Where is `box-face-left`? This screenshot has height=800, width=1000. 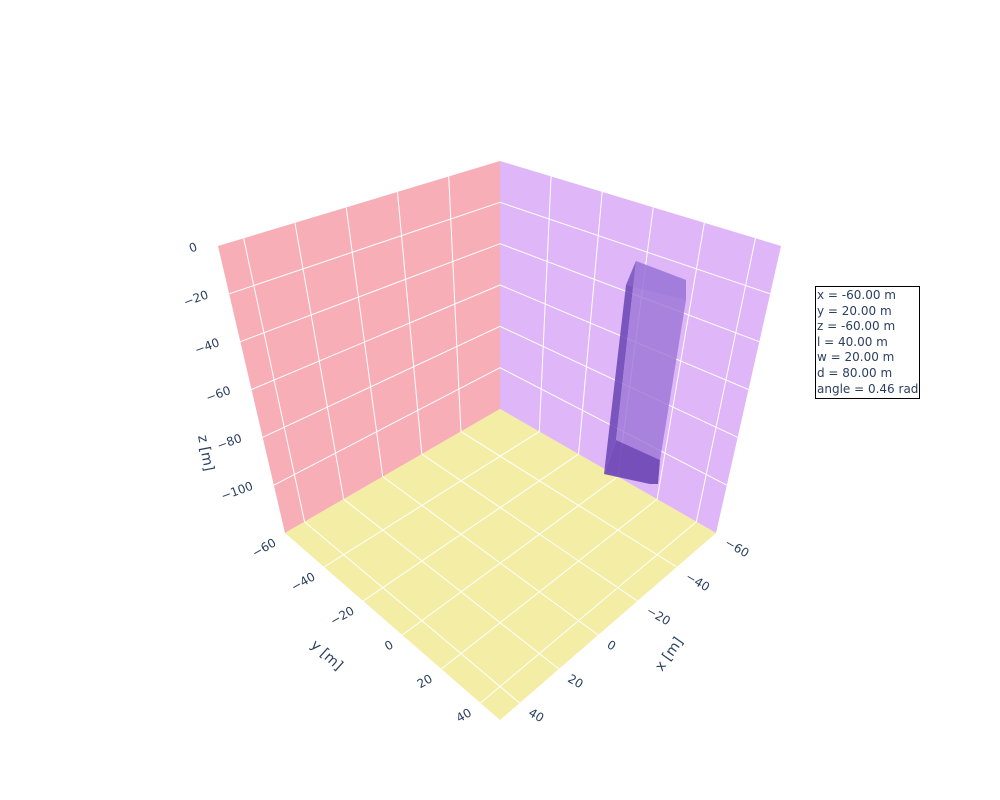
box-face-left is located at coordinates (620, 367).